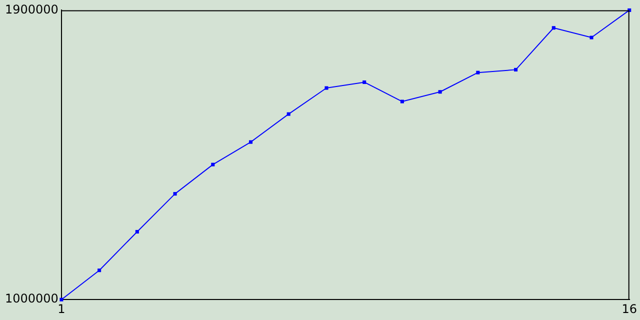 The image size is (640, 320). What do you see at coordinates (62, 309) in the screenshot?
I see `x-tick-label: 1` at bounding box center [62, 309].